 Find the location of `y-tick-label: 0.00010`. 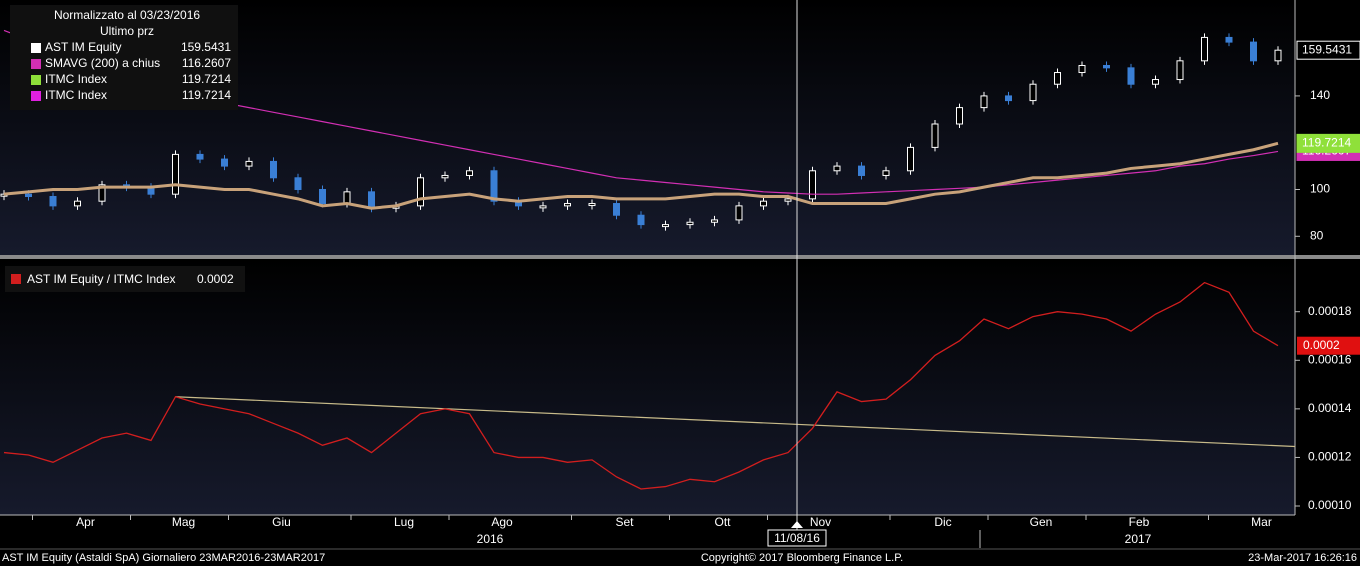

y-tick-label: 0.00010 is located at coordinates (1330, 505).